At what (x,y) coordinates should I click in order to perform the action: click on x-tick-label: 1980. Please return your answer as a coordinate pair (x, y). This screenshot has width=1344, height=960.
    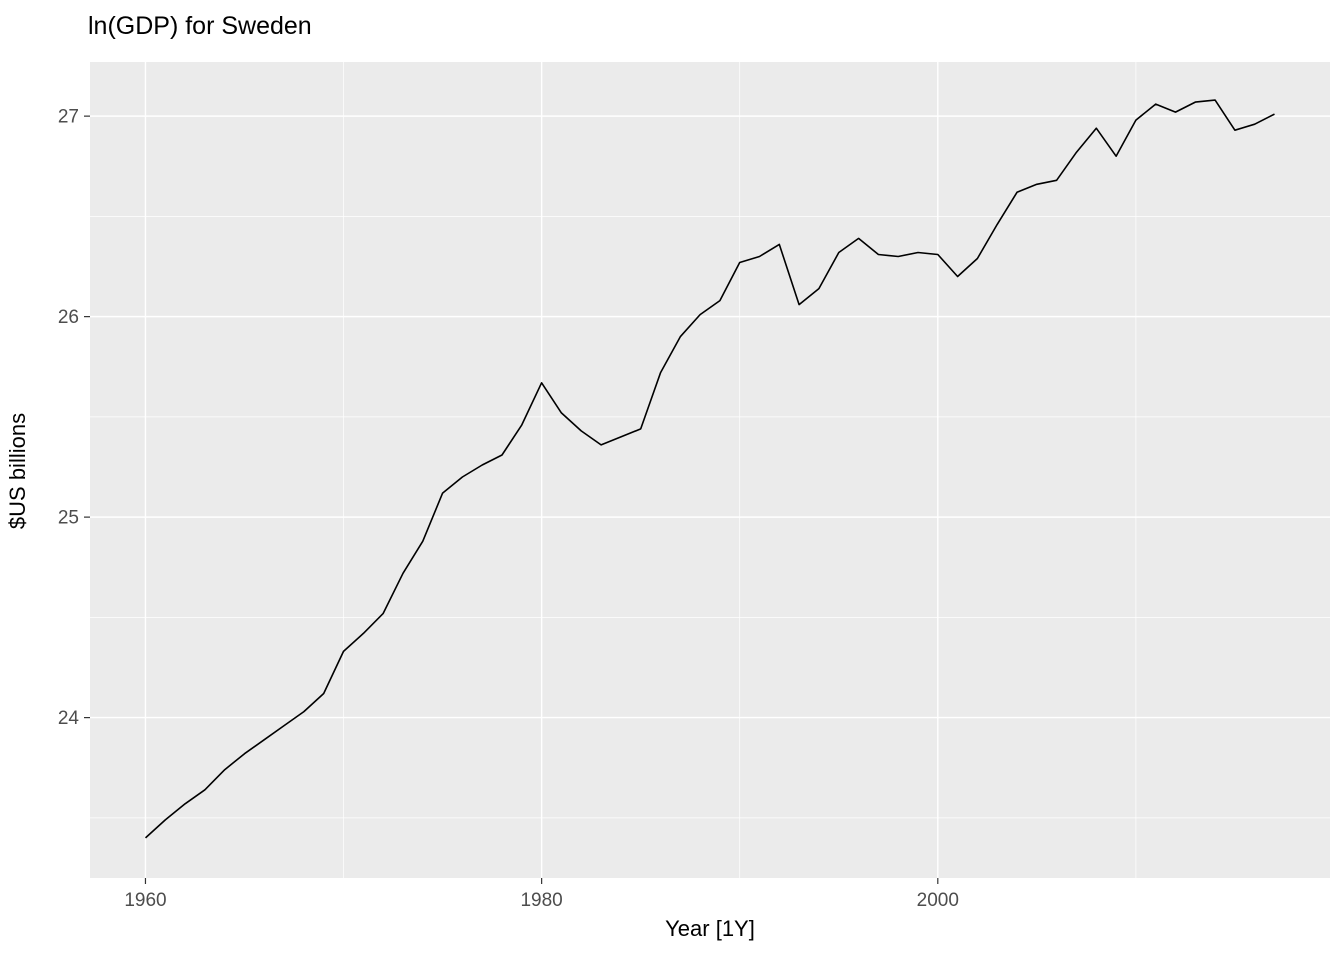
    Looking at the image, I should click on (541, 900).